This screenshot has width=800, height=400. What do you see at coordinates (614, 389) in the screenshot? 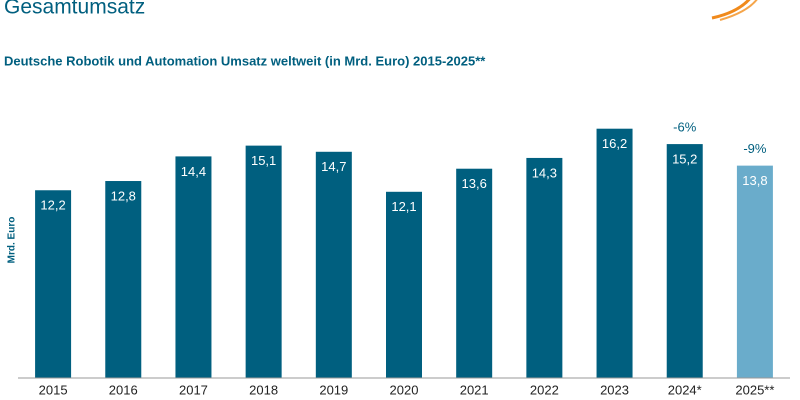
I see `x-tick-label: 2023` at bounding box center [614, 389].